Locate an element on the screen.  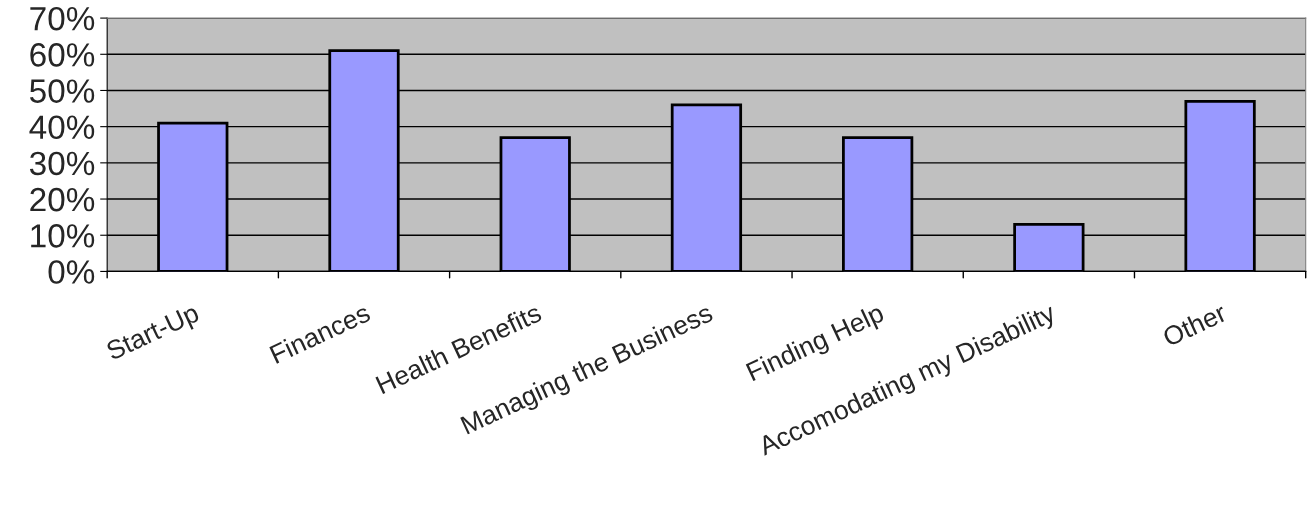
y-tick-label: 30% is located at coordinates (62, 163).